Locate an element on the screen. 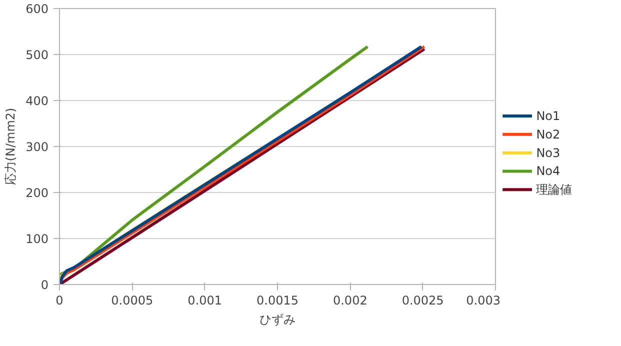 The height and width of the screenshot is (346, 621). y-tick-label: 200 is located at coordinates (37, 193).